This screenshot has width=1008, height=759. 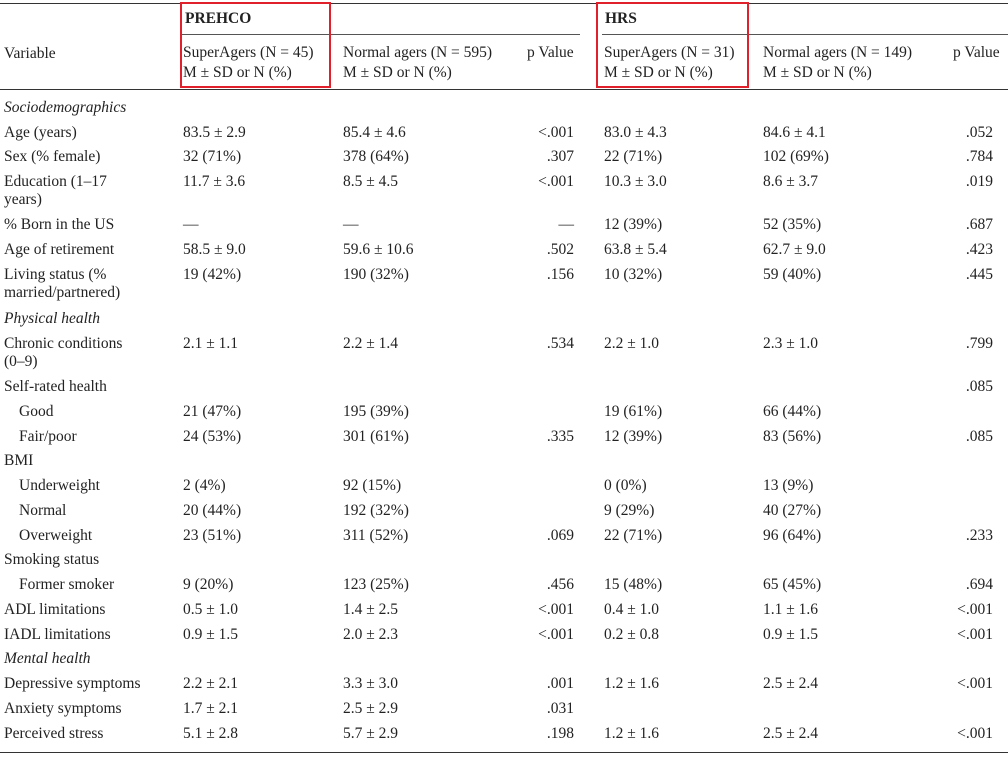 I want to click on cell-prehco-superagers: 0.5 ± 1.0, so click(x=211, y=609).